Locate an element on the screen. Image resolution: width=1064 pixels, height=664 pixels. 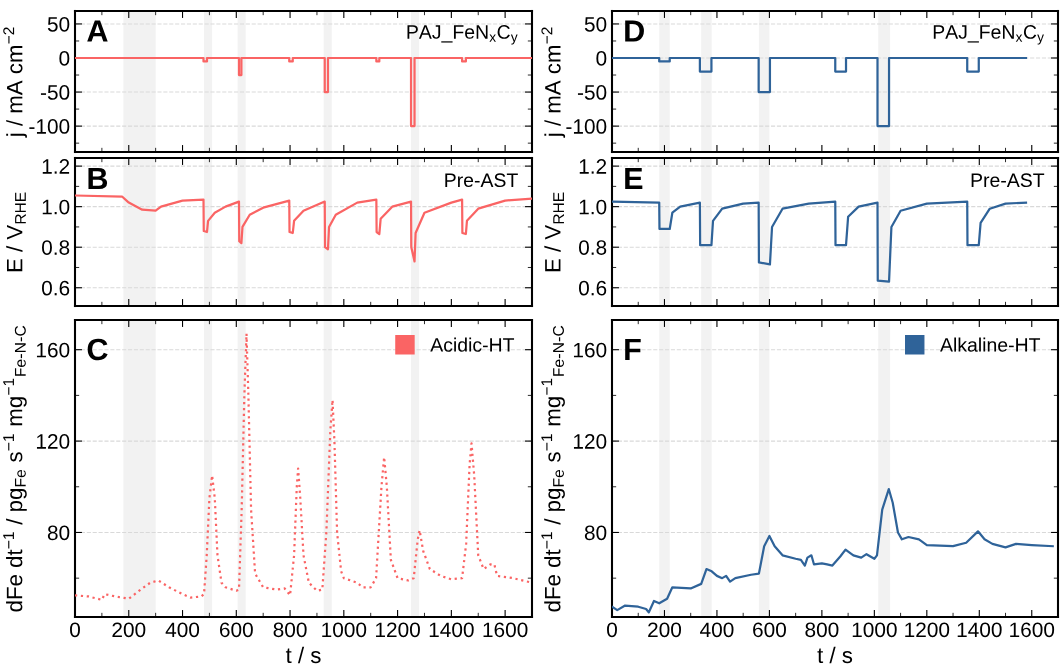
chart-title: C is located at coordinates (97, 349).